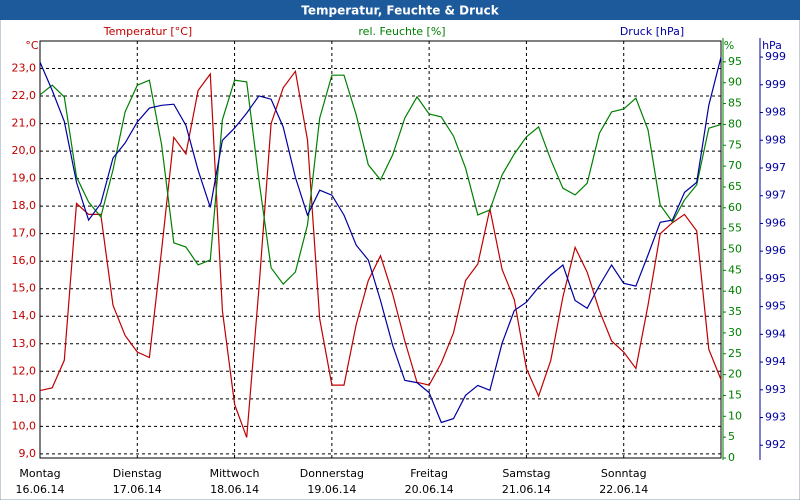  Describe the element at coordinates (429, 489) in the screenshot. I see `x-tick-sublabel: 20.06.14` at that location.